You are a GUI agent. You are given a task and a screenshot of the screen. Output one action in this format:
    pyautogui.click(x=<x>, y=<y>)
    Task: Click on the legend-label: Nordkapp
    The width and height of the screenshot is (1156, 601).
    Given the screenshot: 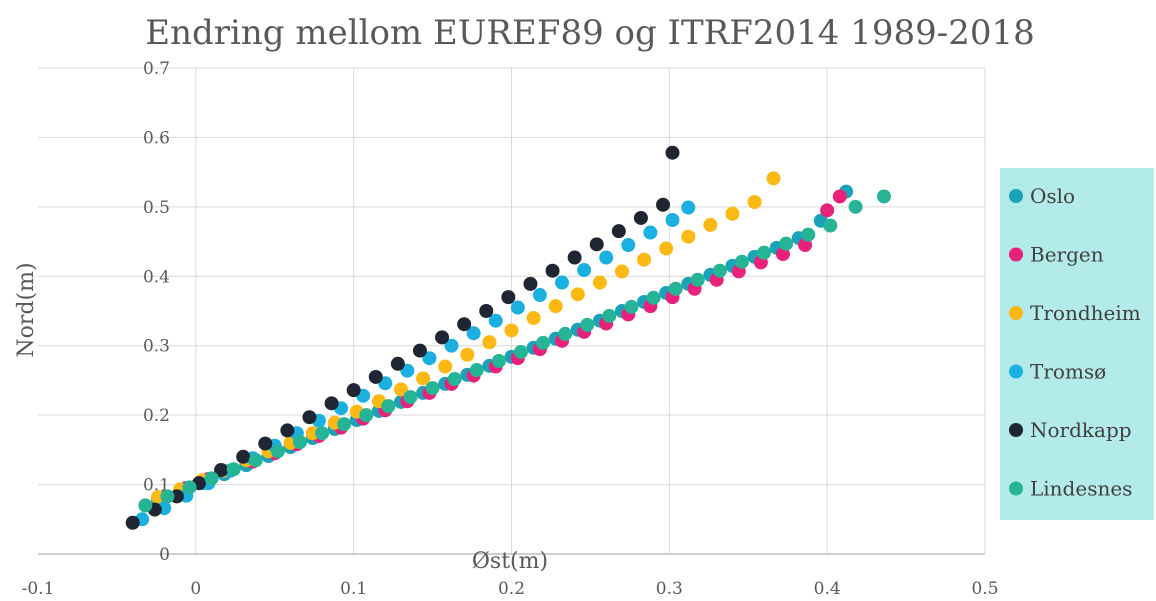 What is the action you would take?
    pyautogui.click(x=1081, y=430)
    